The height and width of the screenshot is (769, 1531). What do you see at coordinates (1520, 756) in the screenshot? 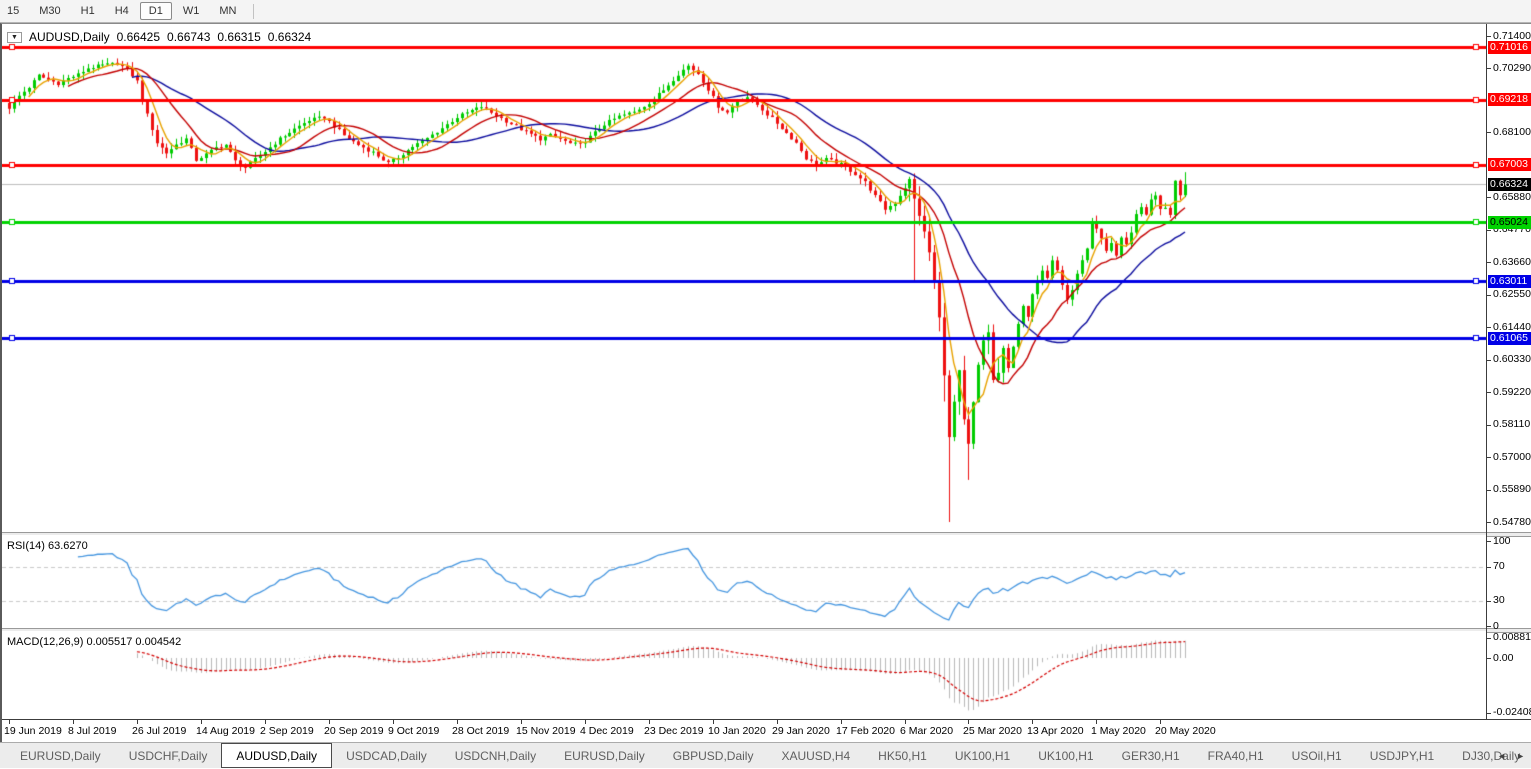
I see `tabs-scroll-right-icon: ►` at bounding box center [1520, 756].